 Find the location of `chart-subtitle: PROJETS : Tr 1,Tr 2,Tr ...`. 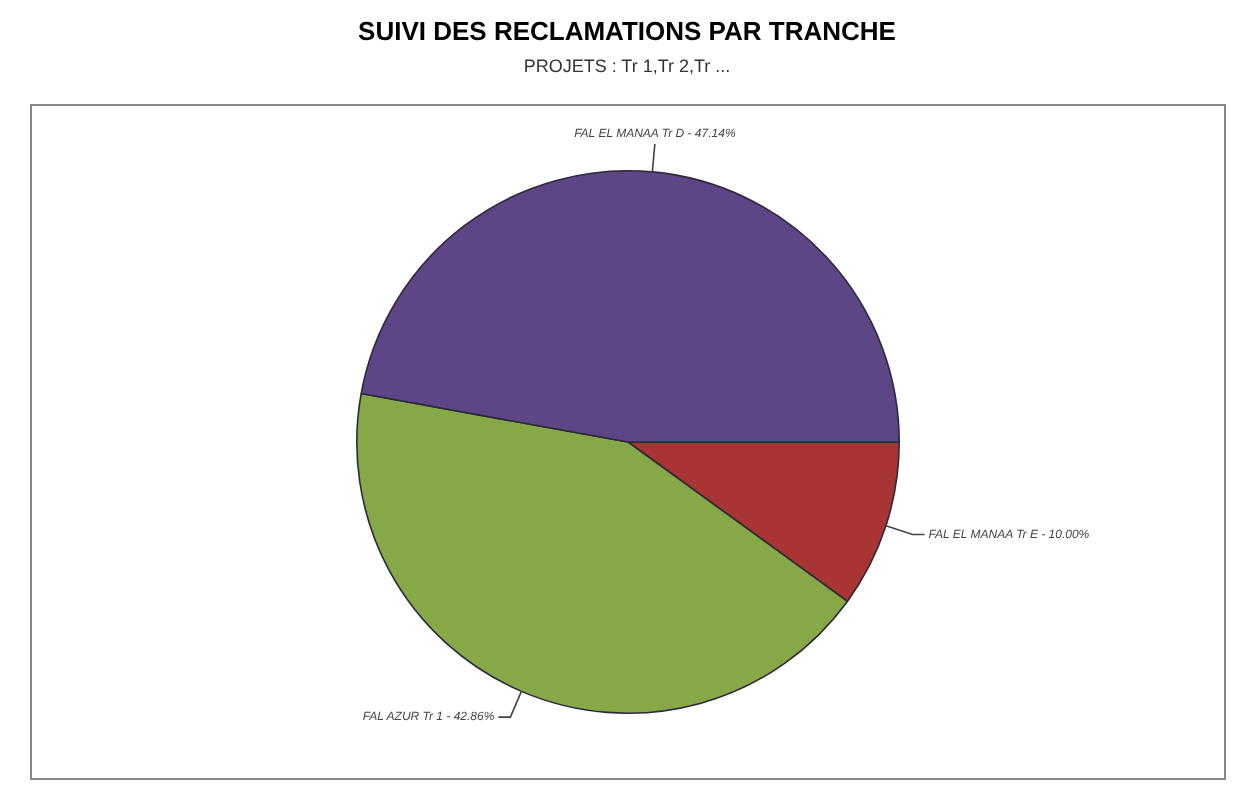

chart-subtitle: PROJETS : Tr 1,Tr 2,Tr ... is located at coordinates (627, 66).